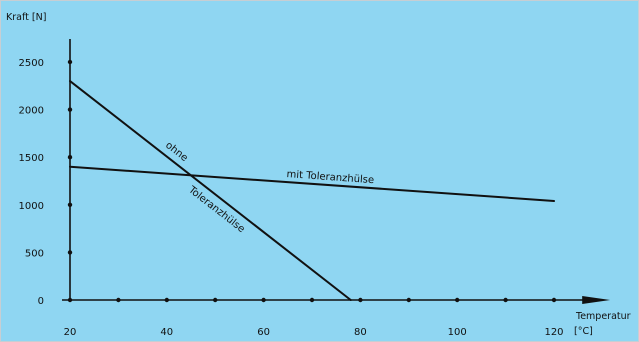 This screenshot has height=342, width=639. Describe the element at coordinates (31, 158) in the screenshot. I see `y-tick-label-1500: 1500` at that location.